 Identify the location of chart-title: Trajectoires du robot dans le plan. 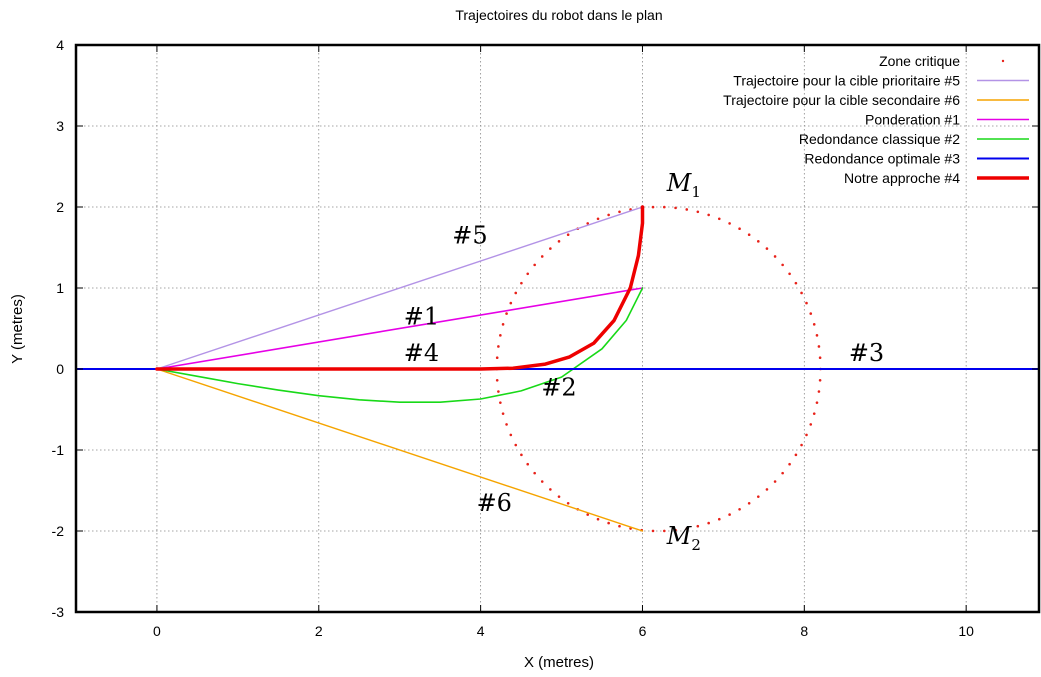
(558, 15).